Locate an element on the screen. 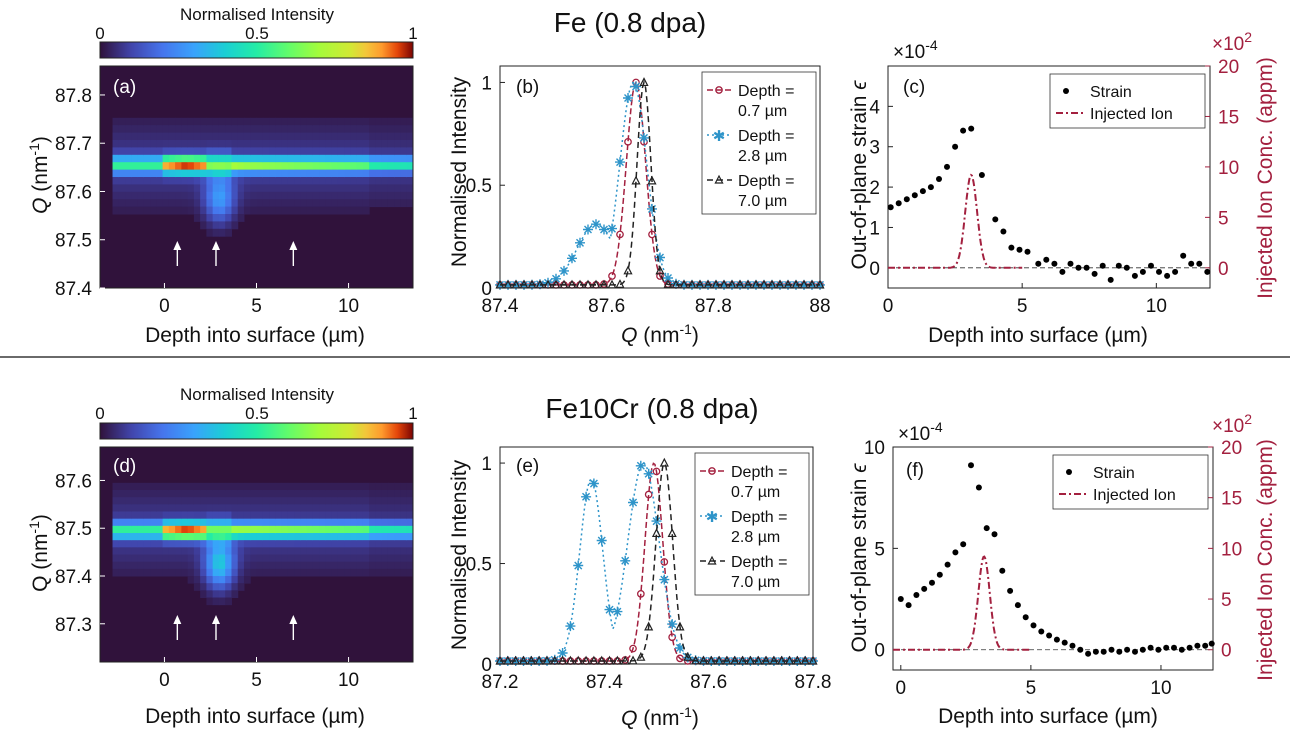  profile-marker-circle is located at coordinates (672, 637).